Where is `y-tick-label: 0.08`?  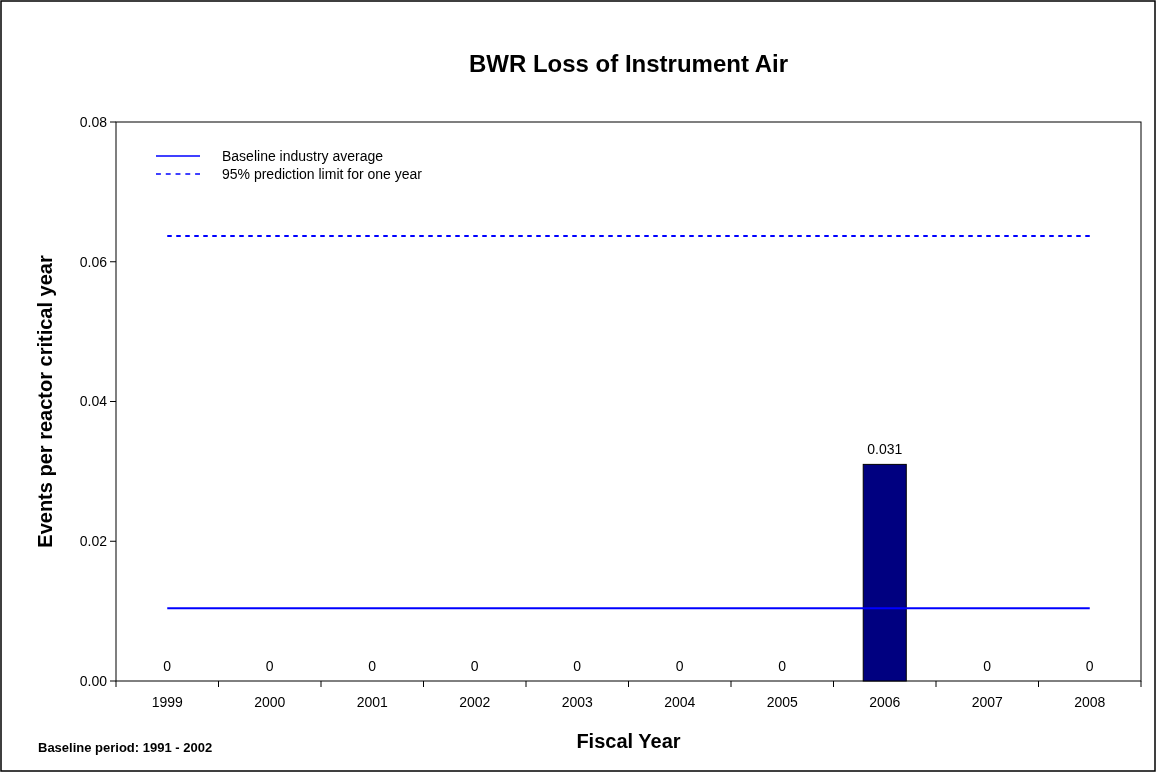
y-tick-label: 0.08 is located at coordinates (93, 121).